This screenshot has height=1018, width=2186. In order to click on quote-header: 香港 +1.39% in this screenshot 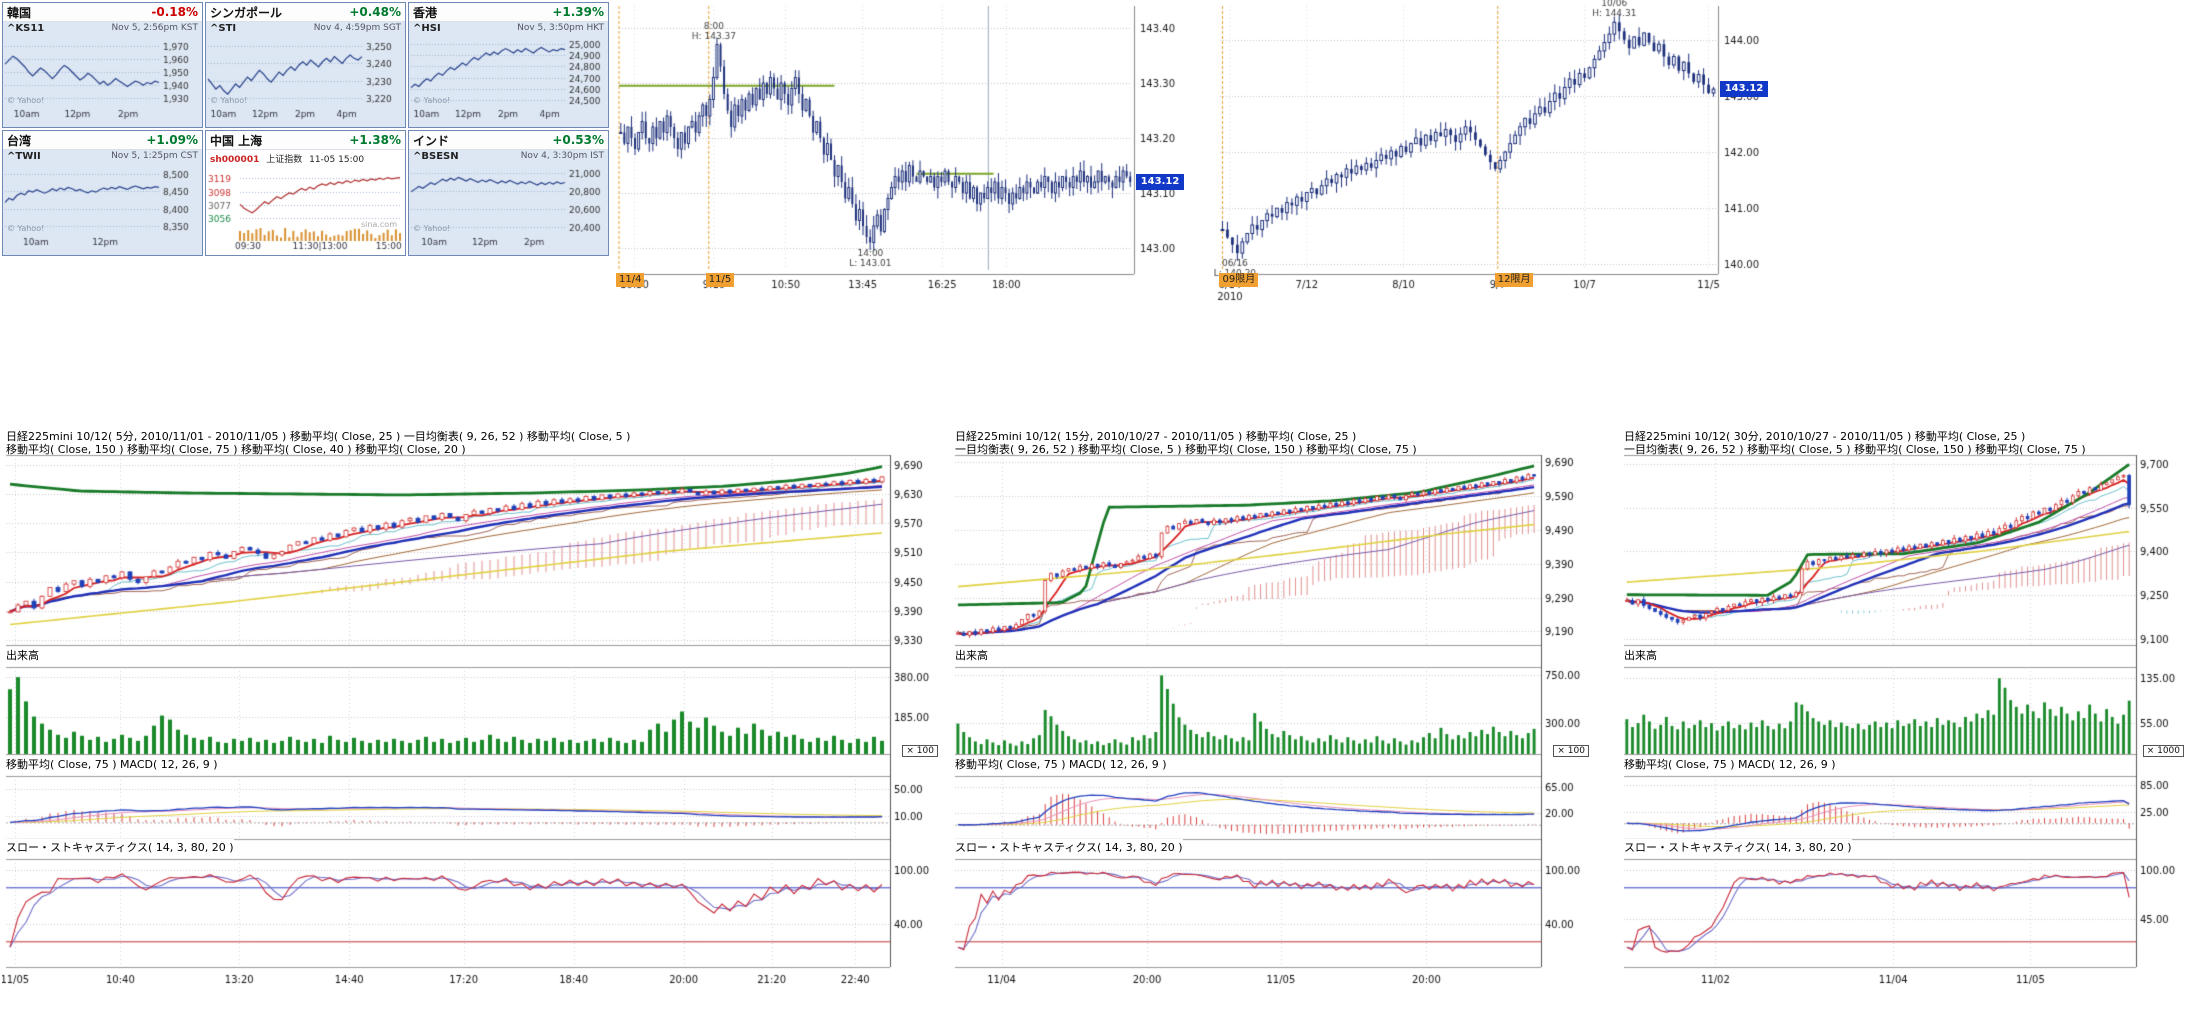, I will do `click(508, 12)`.